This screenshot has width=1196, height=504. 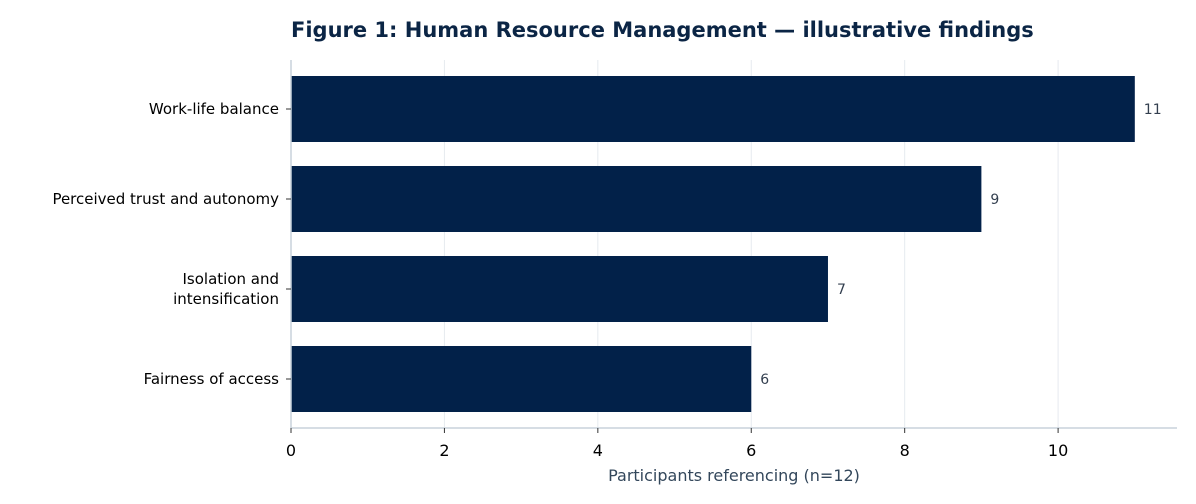 I want to click on x-tick-label: 4, so click(x=598, y=450).